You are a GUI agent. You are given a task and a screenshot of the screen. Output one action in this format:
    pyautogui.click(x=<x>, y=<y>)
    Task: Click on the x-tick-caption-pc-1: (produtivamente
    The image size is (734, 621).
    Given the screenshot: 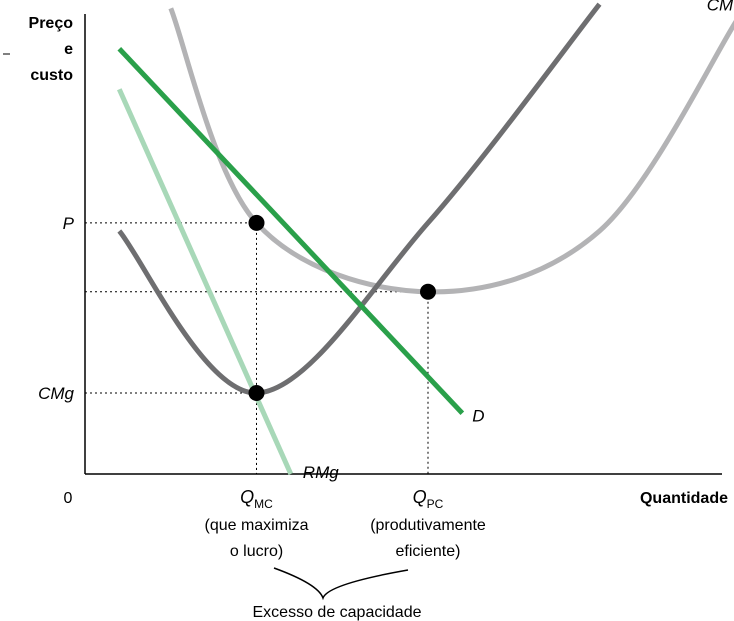 What is the action you would take?
    pyautogui.click(x=428, y=525)
    